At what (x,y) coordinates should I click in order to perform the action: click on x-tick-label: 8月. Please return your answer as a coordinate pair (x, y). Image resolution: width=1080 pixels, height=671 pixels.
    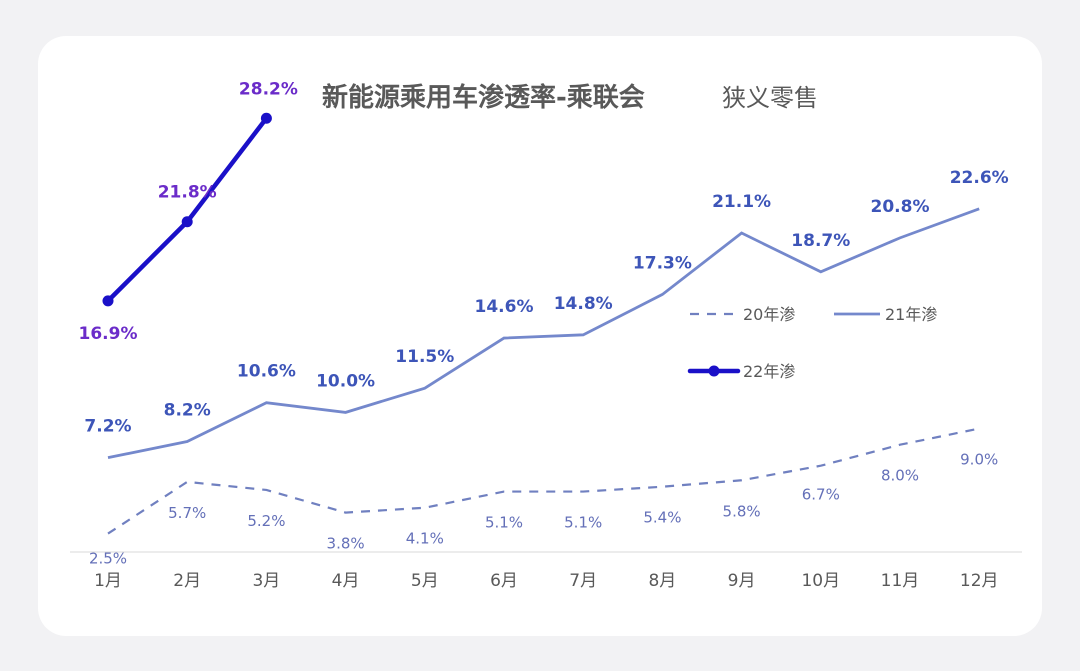
    Looking at the image, I should click on (662, 581).